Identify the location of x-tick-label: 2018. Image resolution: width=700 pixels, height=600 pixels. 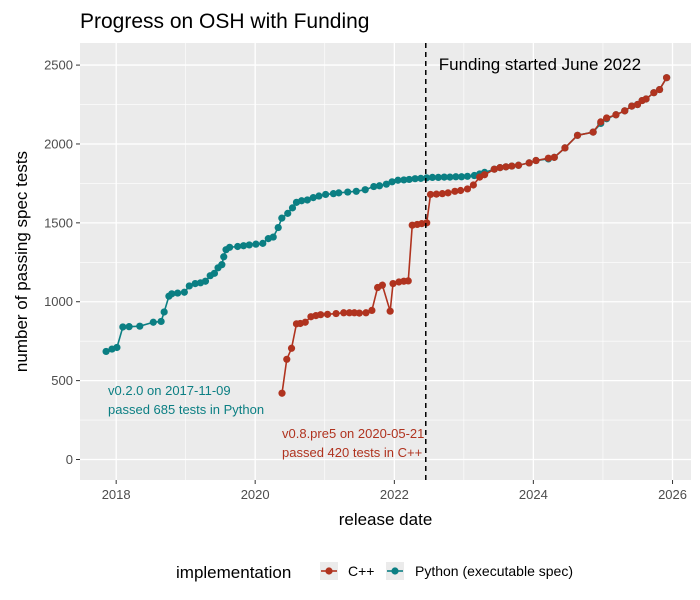
(116, 494).